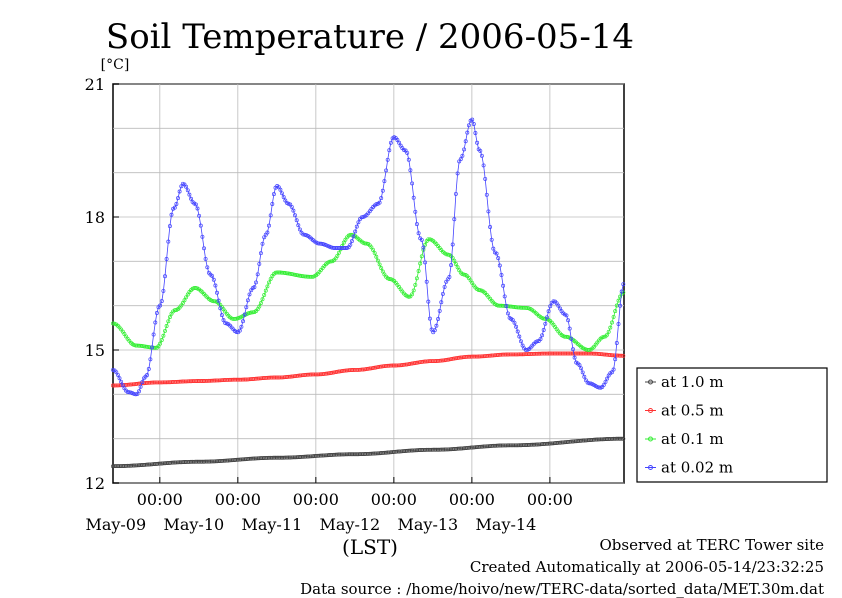 This screenshot has height=598, width=842. What do you see at coordinates (115, 65) in the screenshot?
I see `y-axis-unit: [°C]` at bounding box center [115, 65].